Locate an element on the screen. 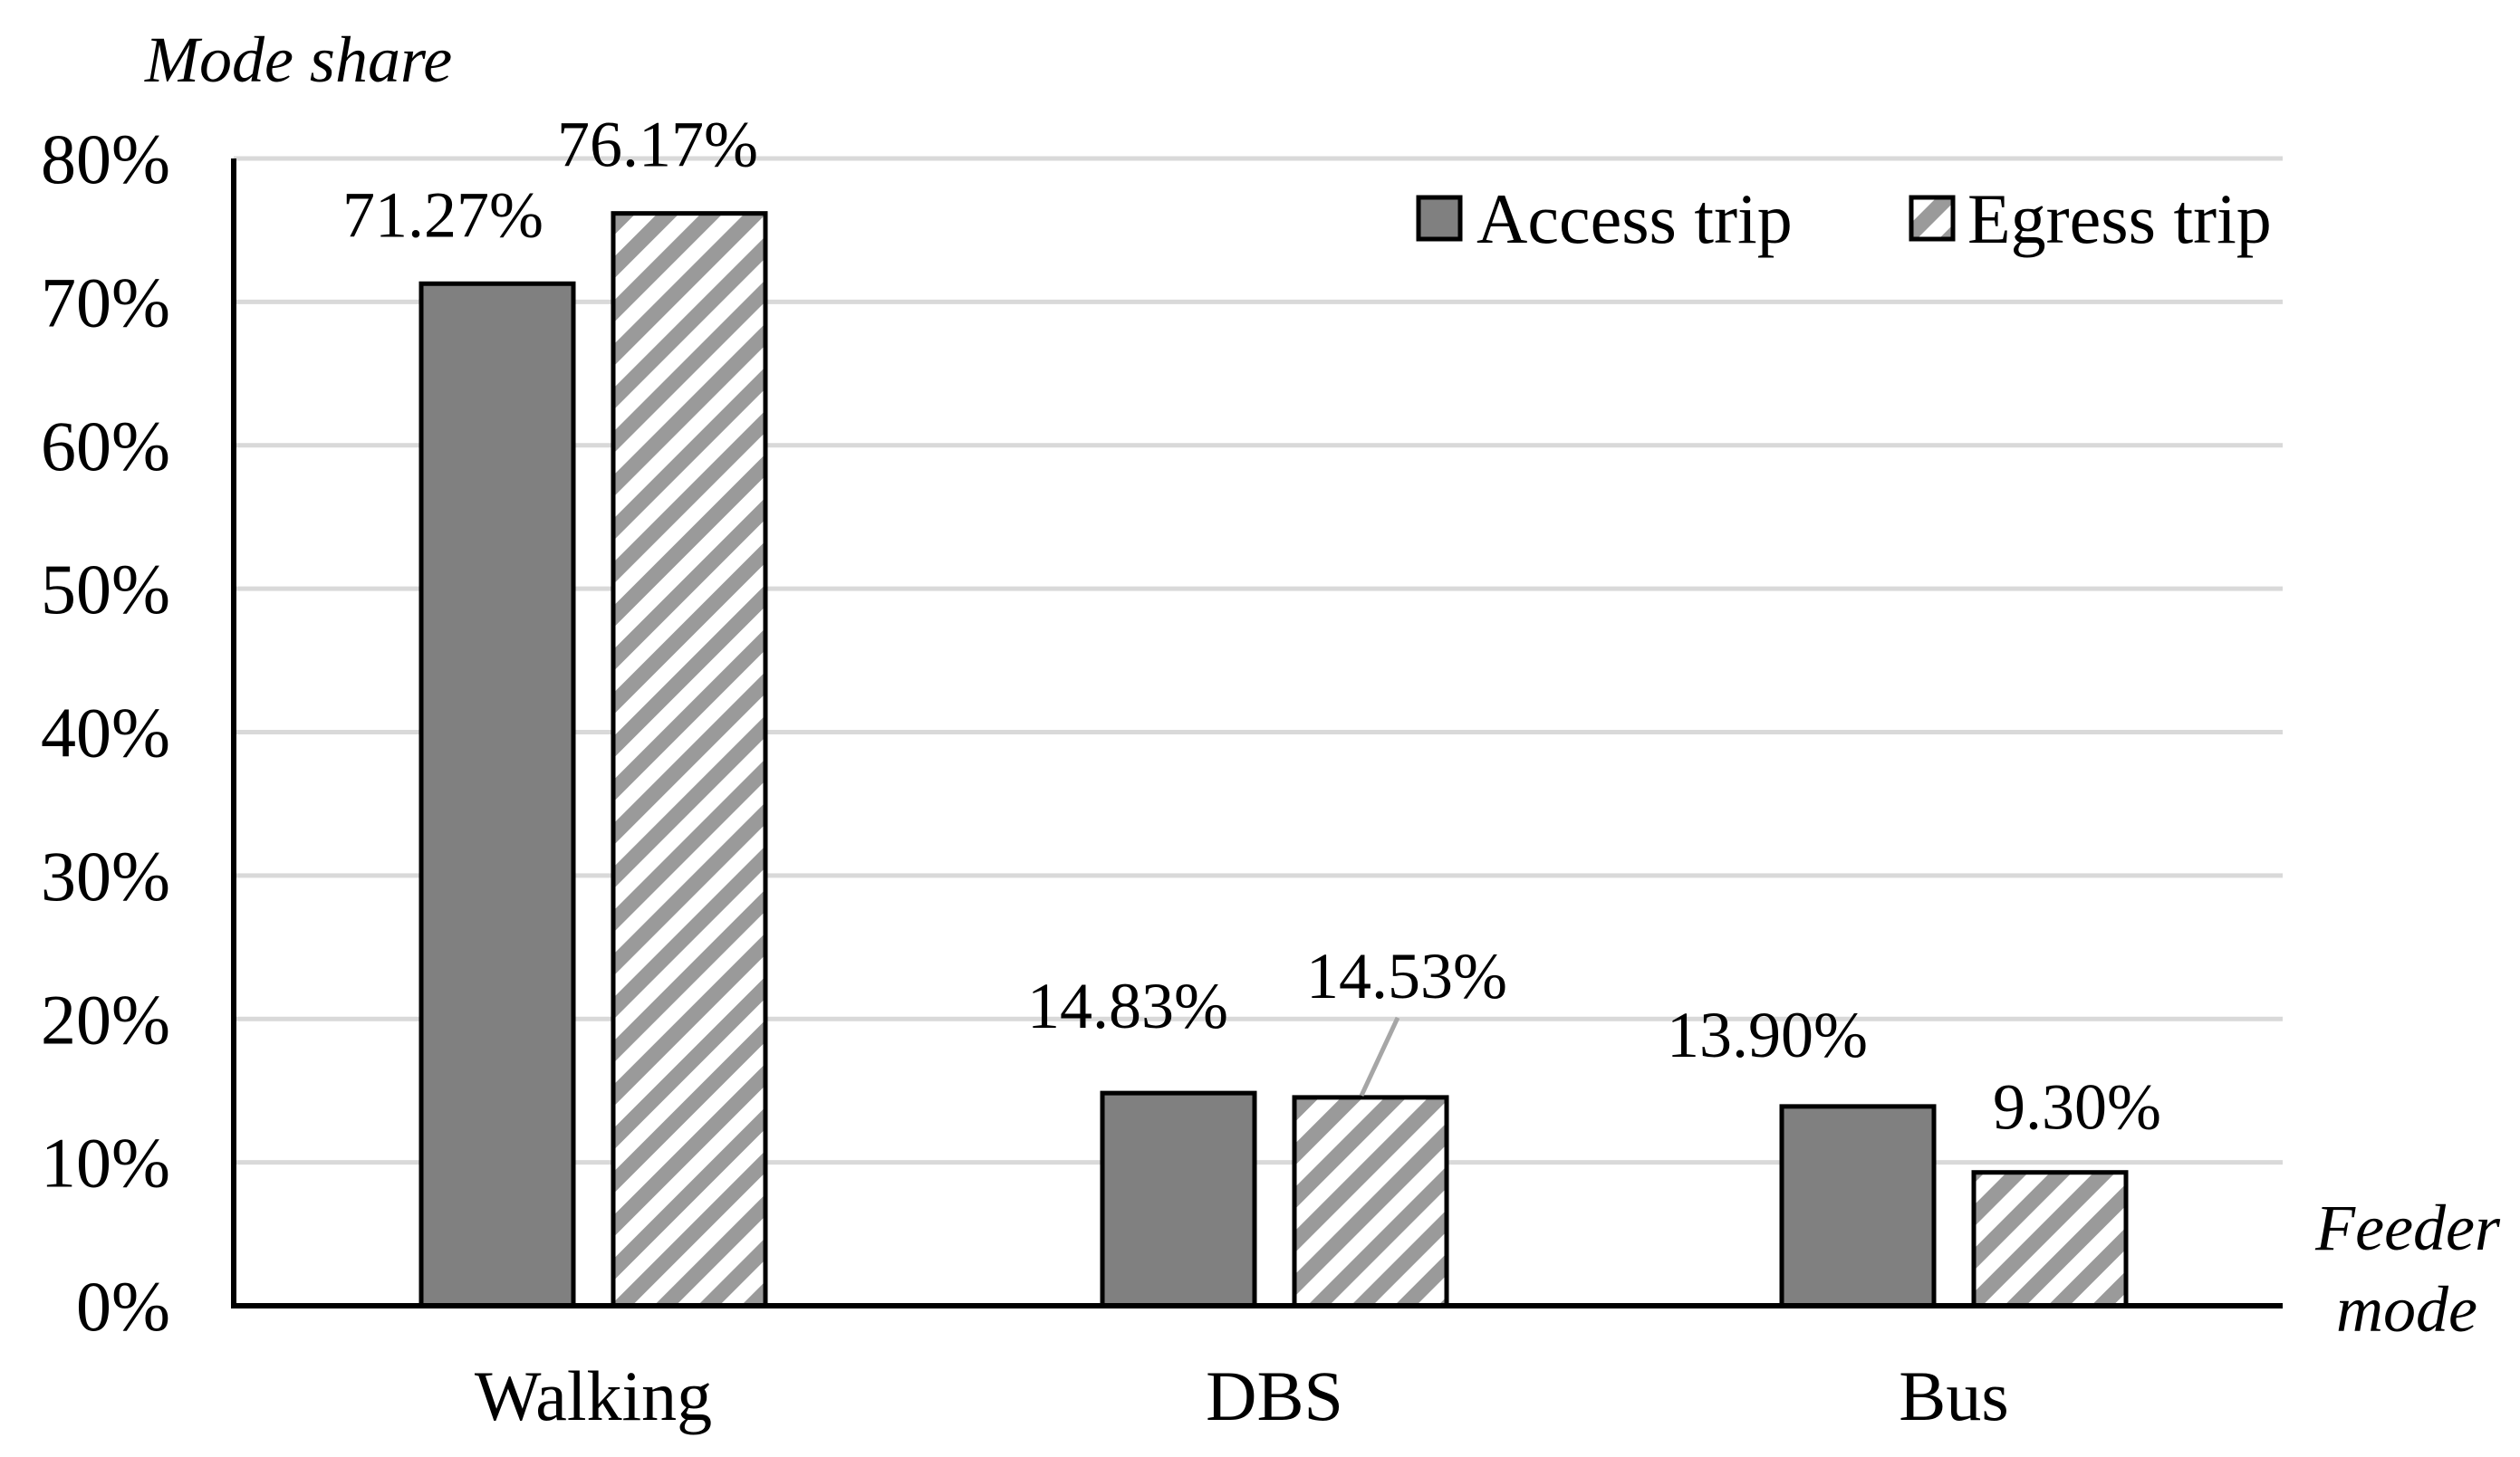 The width and height of the screenshot is (2520, 1457). y-tick-label: 50% is located at coordinates (105, 589).